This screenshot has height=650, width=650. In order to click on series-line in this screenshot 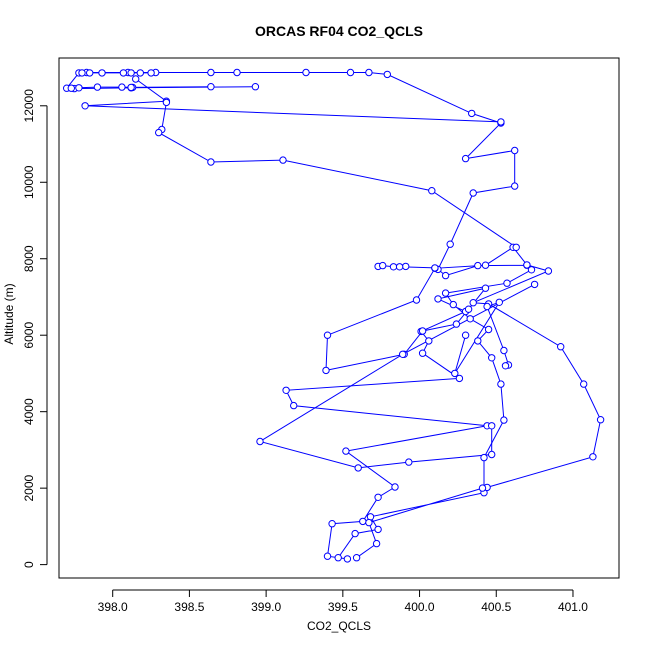, I will do `click(293, 100)`.